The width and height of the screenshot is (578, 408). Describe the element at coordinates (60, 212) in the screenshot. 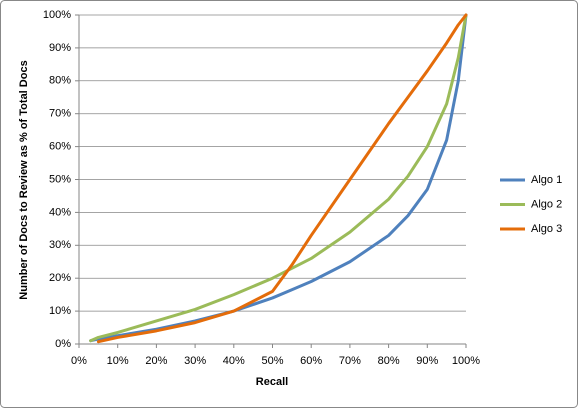

I see `y-tick-label: 40%` at that location.